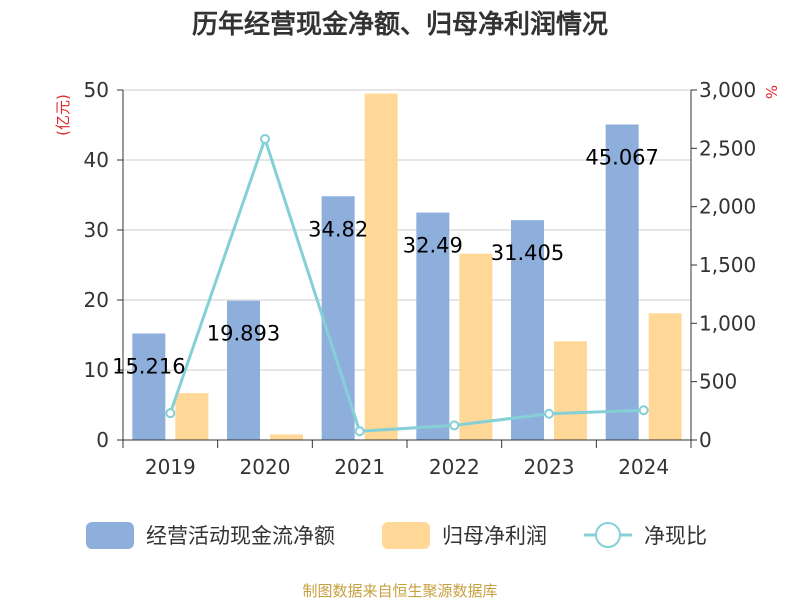 This screenshot has height=600, width=800. Describe the element at coordinates (399, 591) in the screenshot. I see `source-note: 制图数据来自恒生聚源数据库` at that location.